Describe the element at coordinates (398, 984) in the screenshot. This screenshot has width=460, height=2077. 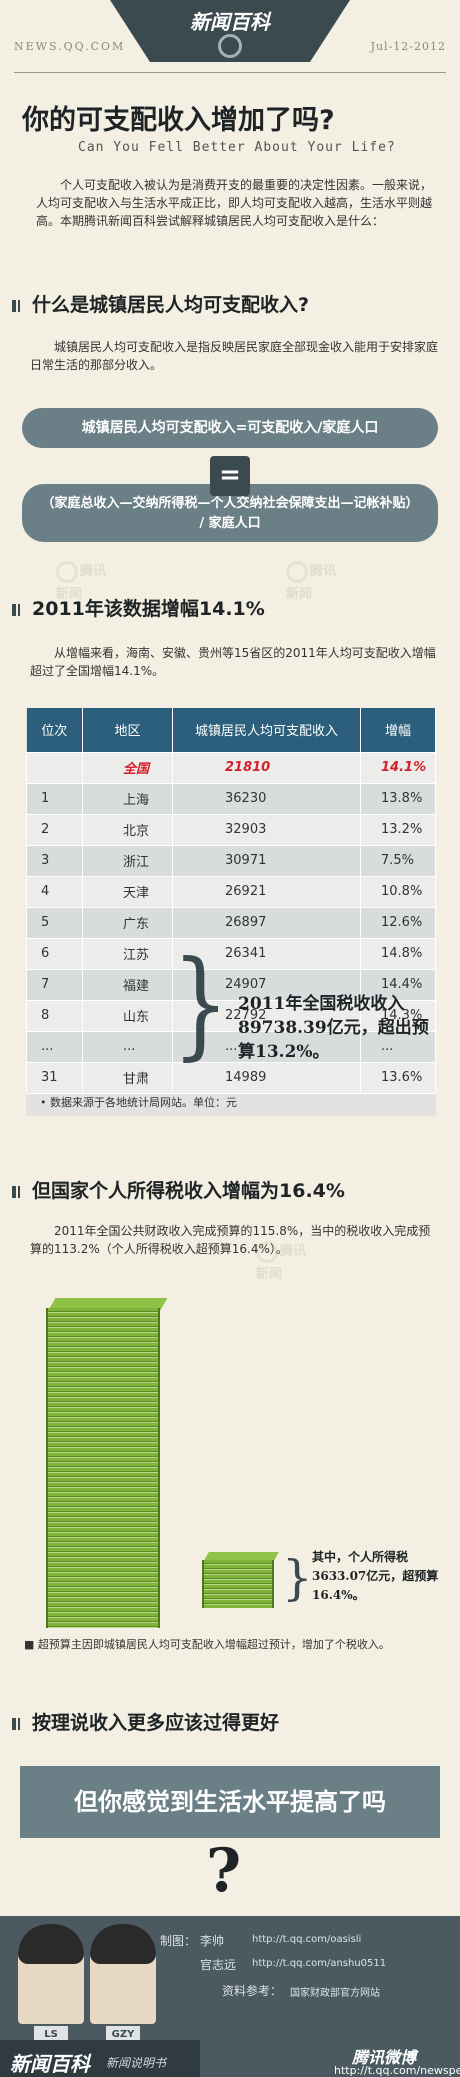
I see `cell-growth: 14.4%` at that location.